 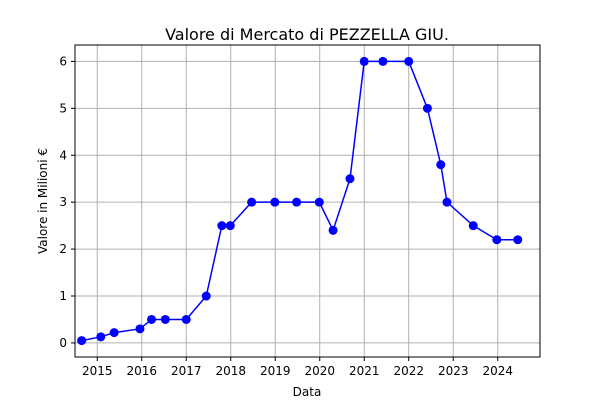 I want to click on x-tick-label: 2022, so click(x=408, y=371).